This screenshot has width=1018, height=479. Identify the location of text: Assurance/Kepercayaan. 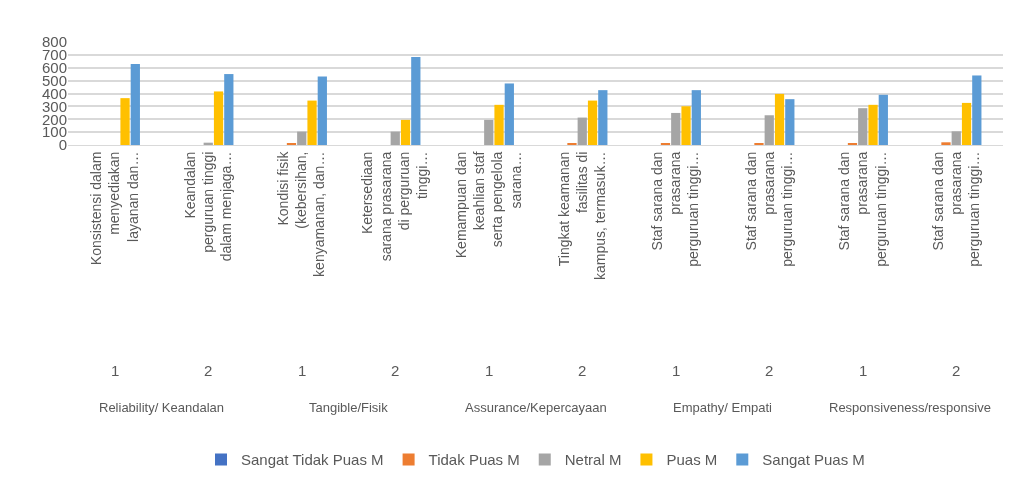
(536, 407).